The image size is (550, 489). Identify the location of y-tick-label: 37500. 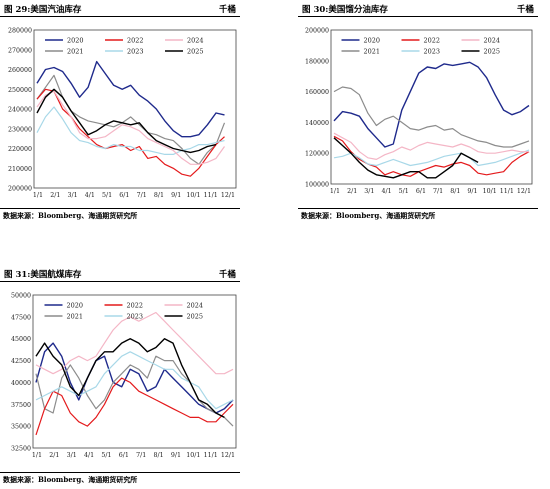
(21, 405).